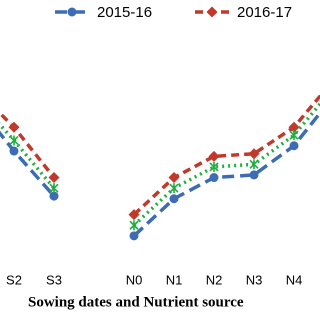  I want to click on x-tick-label: N2, so click(214, 279).